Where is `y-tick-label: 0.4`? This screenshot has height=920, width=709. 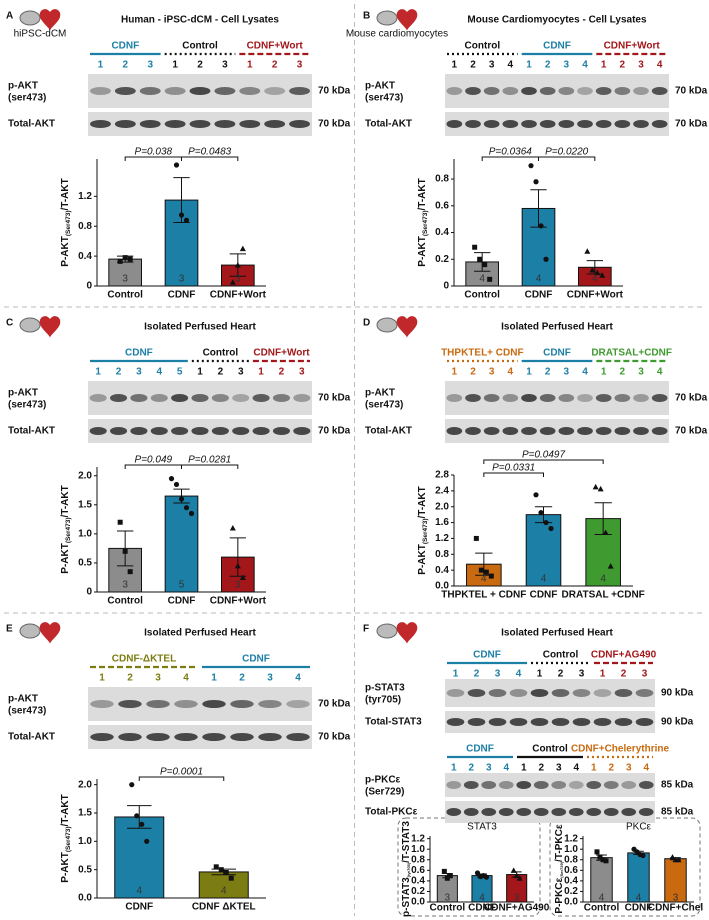
y-tick-label: 0.4 is located at coordinates (571, 881).